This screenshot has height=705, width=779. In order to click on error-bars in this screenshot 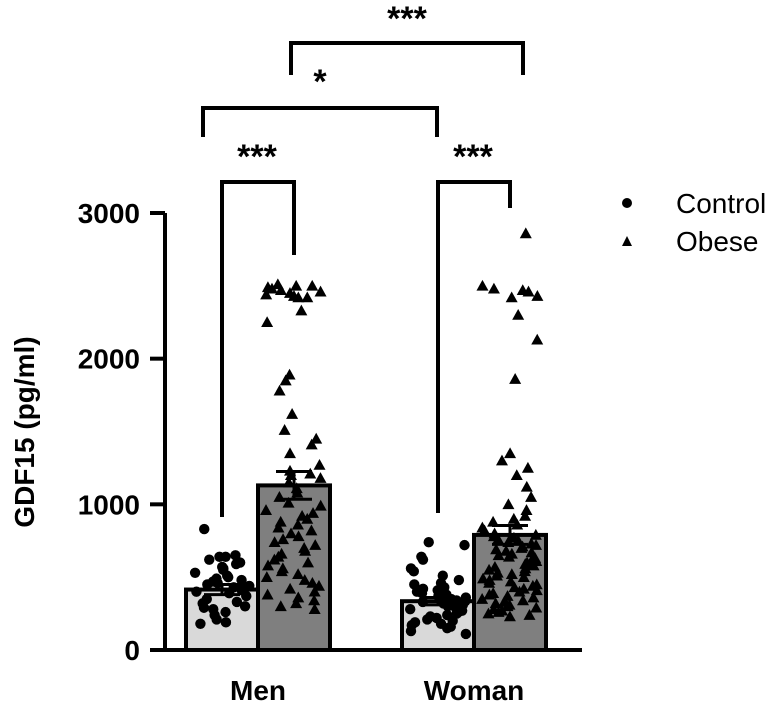, I will do `click(366, 538)`.